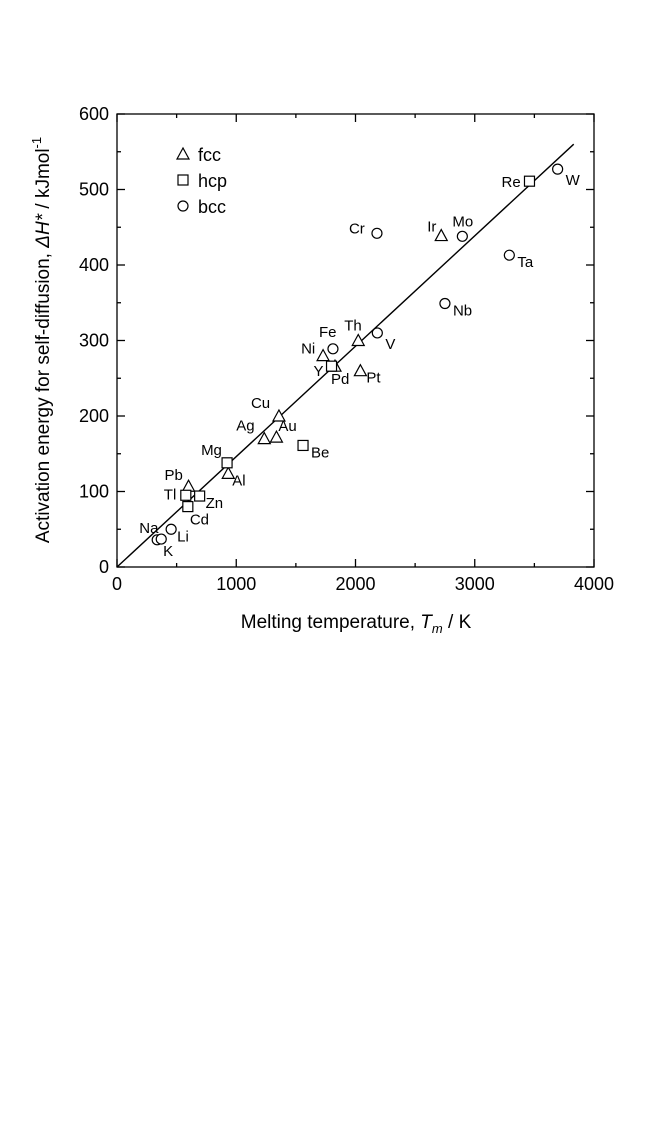 The image size is (648, 1136). Describe the element at coordinates (360, 370) in the screenshot. I see `fcc-point-pt` at that location.